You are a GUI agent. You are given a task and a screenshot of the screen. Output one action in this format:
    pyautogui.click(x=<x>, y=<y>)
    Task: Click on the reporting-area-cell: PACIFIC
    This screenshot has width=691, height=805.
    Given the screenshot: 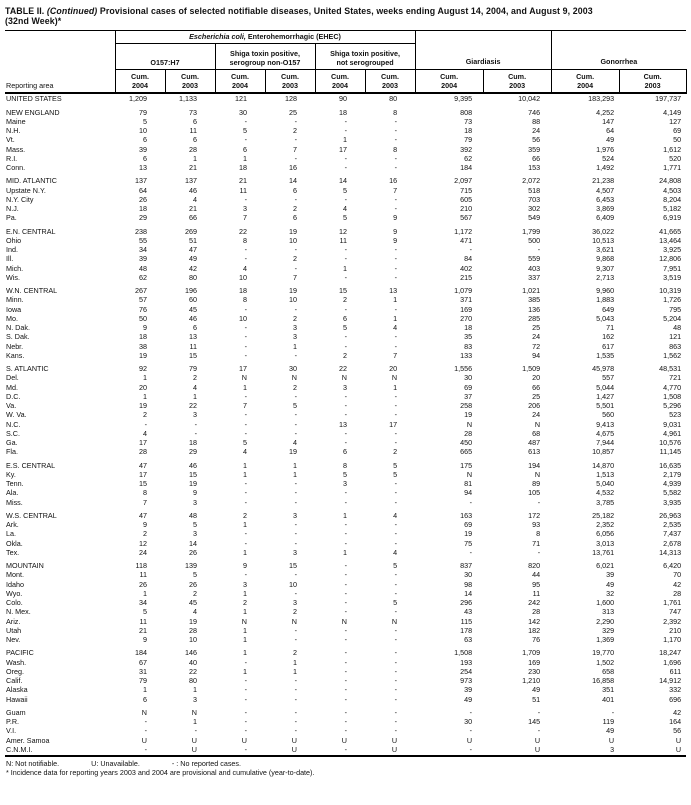 What is the action you would take?
    pyautogui.click(x=20, y=653)
    